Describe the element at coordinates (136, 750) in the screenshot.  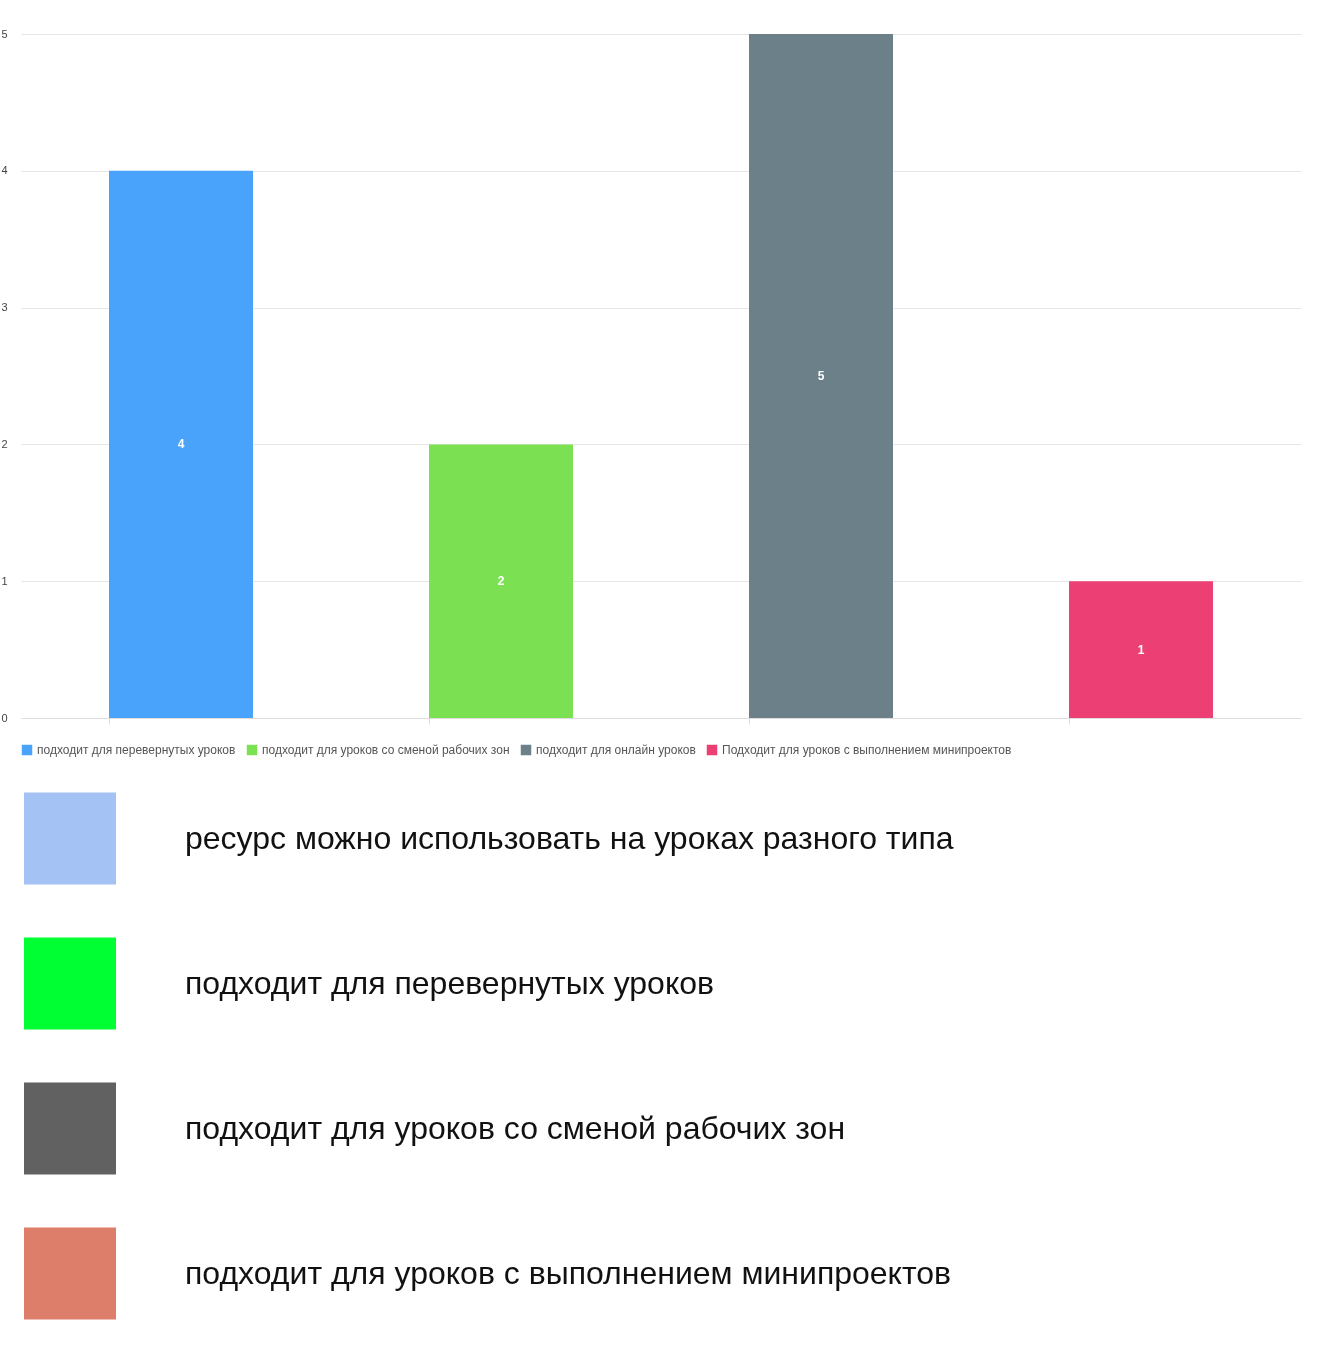
I see `legend-label: подходит для перевернутых уроков` at that location.